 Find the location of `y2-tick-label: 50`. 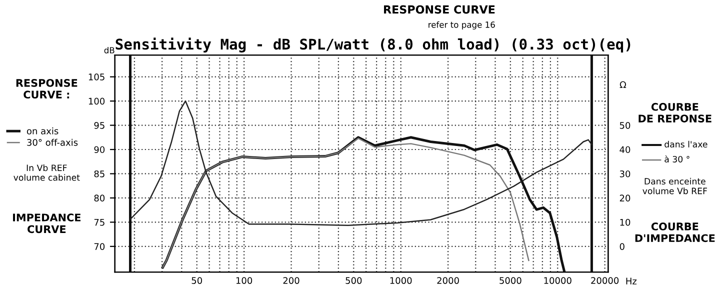

y2-tick-label: 50 is located at coordinates (625, 125).